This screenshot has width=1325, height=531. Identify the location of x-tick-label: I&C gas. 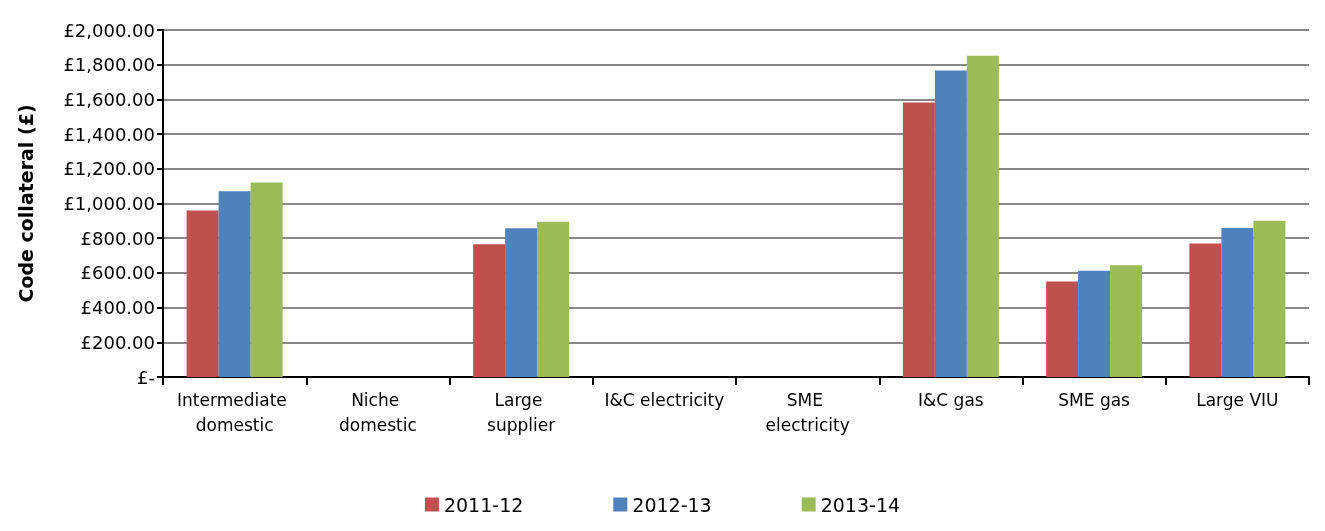
(951, 399).